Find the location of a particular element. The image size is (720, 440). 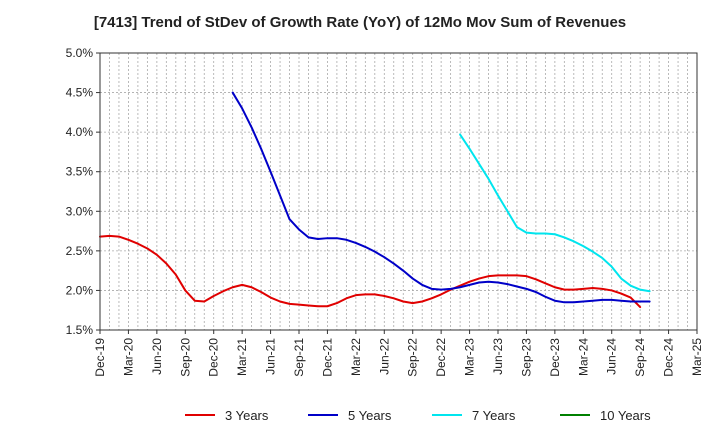

y-tick-label: 2.0% is located at coordinates (80, 290).